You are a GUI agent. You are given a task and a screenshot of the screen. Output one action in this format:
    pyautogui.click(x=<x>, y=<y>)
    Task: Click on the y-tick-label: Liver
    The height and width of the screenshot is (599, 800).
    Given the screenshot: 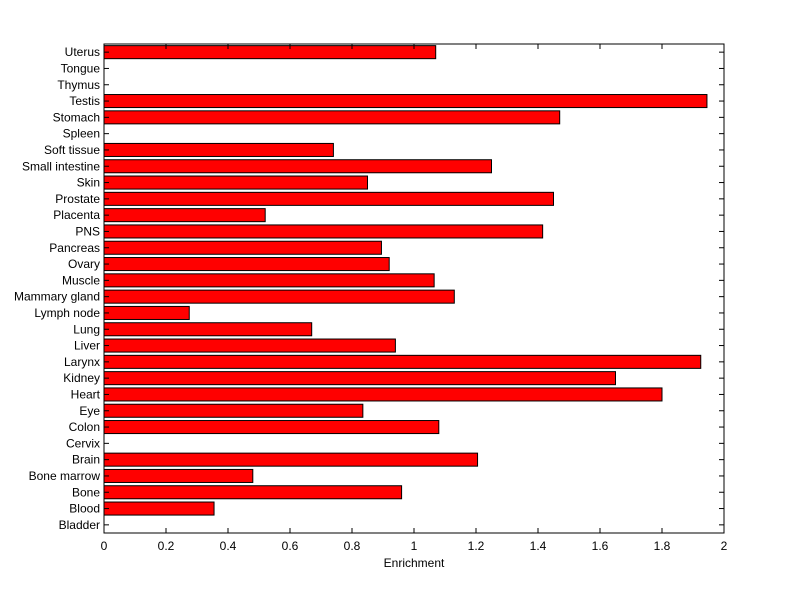 What is the action you would take?
    pyautogui.click(x=87, y=346)
    